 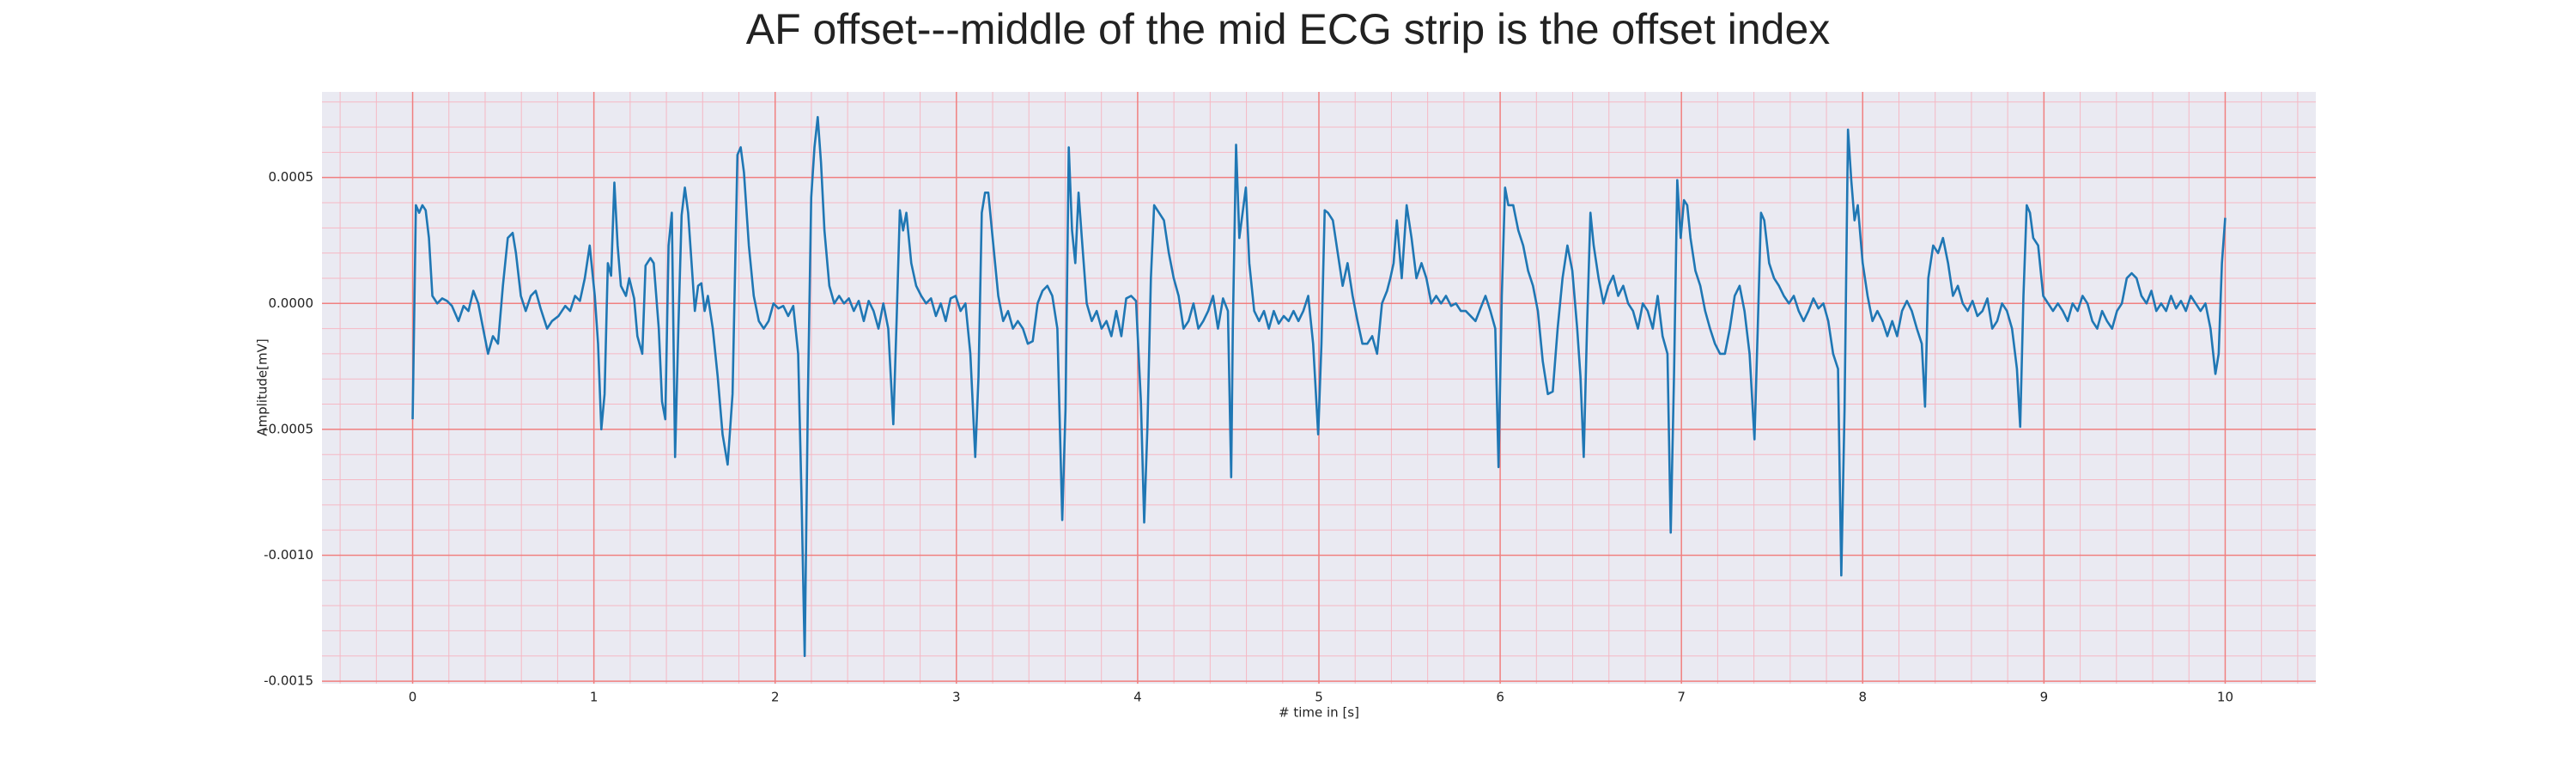 What do you see at coordinates (1319, 697) in the screenshot?
I see `x-tick-label: 5` at bounding box center [1319, 697].